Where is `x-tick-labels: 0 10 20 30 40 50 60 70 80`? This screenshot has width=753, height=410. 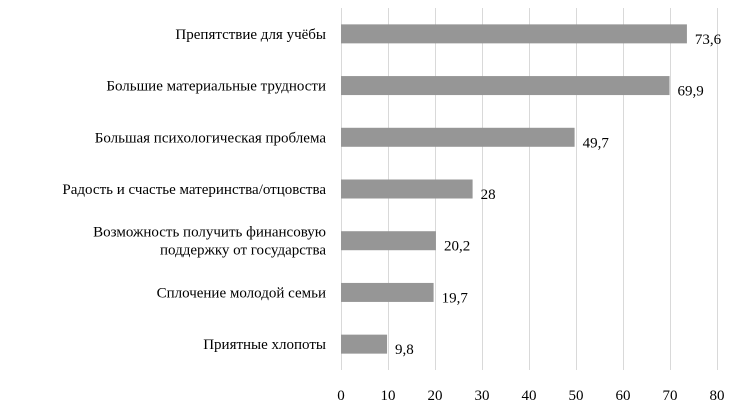 x-tick-labels: 0 10 20 30 40 50 60 70 80 is located at coordinates (530, 396).